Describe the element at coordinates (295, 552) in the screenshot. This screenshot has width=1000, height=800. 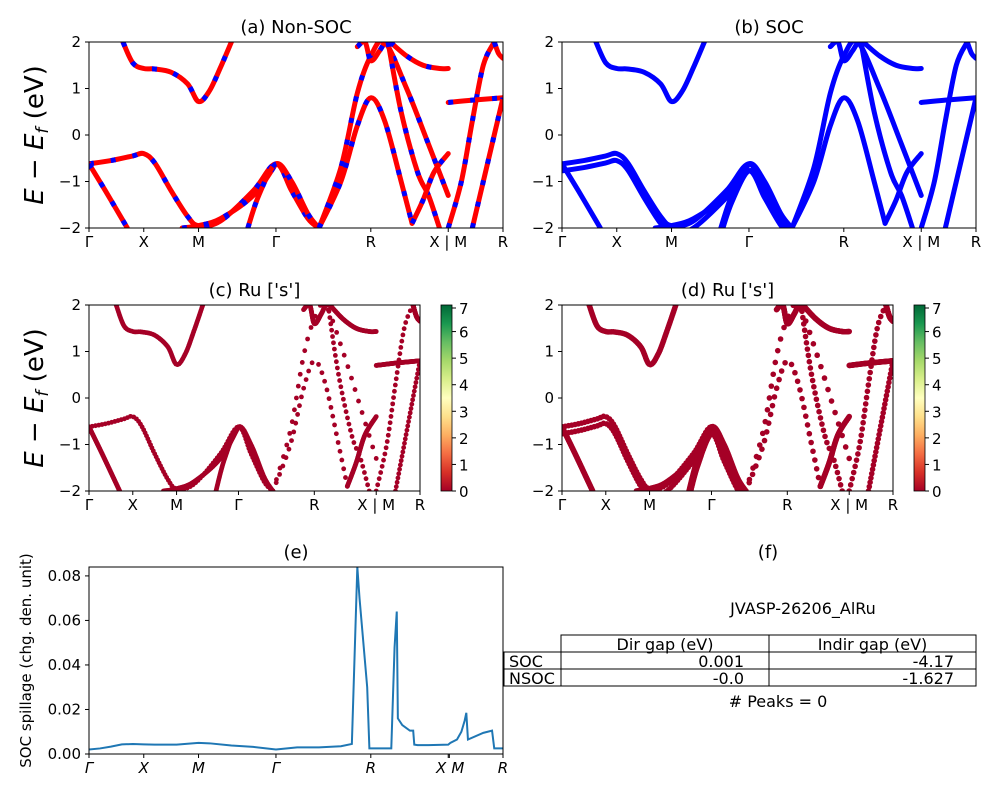
I see `panel-title-e: (e)` at that location.